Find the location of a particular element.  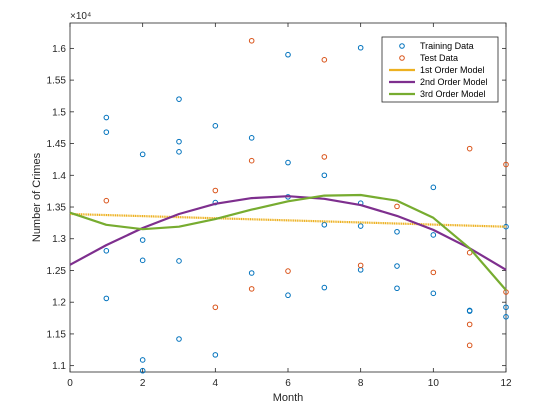

legend-label: Training Data is located at coordinates (447, 46).